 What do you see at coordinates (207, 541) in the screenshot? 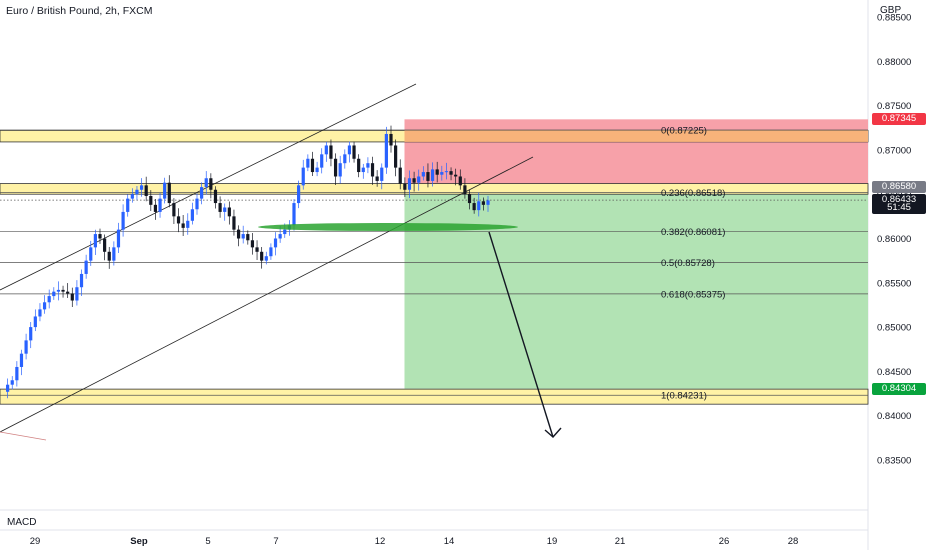
I see `x-tick-2: 5` at bounding box center [207, 541].